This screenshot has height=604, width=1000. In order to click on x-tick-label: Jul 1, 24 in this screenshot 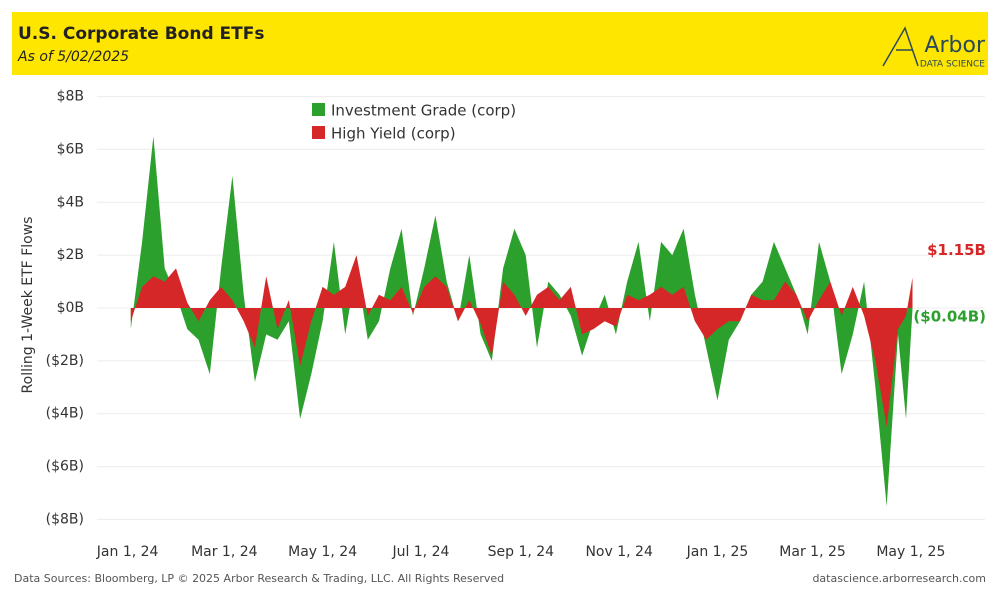, I will do `click(420, 552)`.